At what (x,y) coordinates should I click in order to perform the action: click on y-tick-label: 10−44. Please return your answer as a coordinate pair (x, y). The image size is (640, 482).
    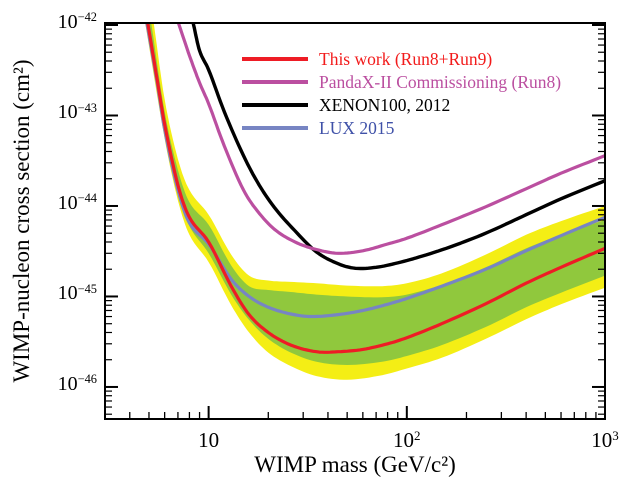
    Looking at the image, I should click on (77, 202).